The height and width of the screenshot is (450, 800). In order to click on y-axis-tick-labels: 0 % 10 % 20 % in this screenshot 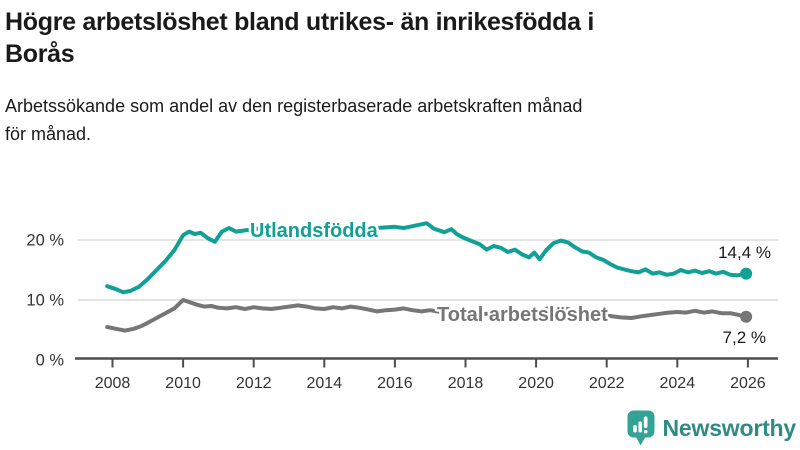, I will do `click(45, 301)`.